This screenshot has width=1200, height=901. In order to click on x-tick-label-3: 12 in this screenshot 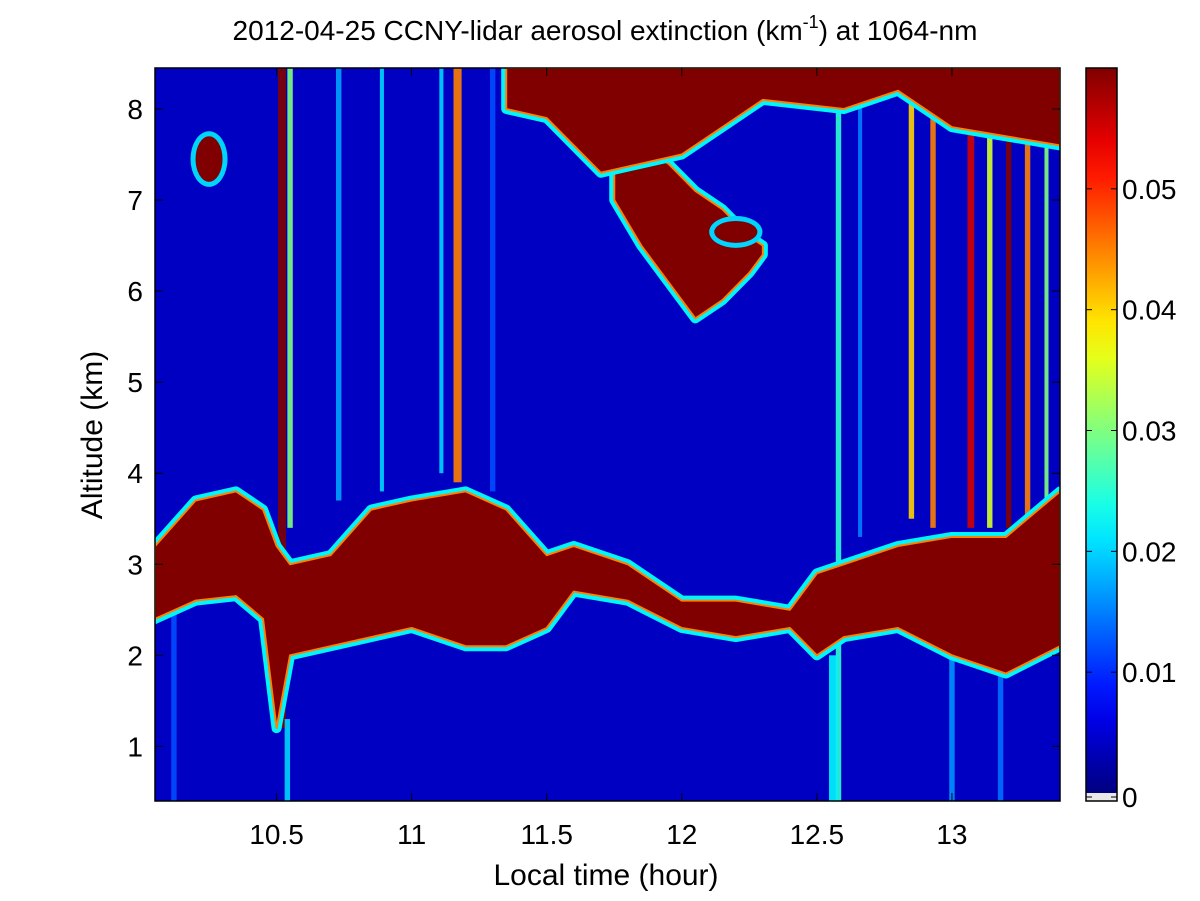, I will do `click(681, 834)`.